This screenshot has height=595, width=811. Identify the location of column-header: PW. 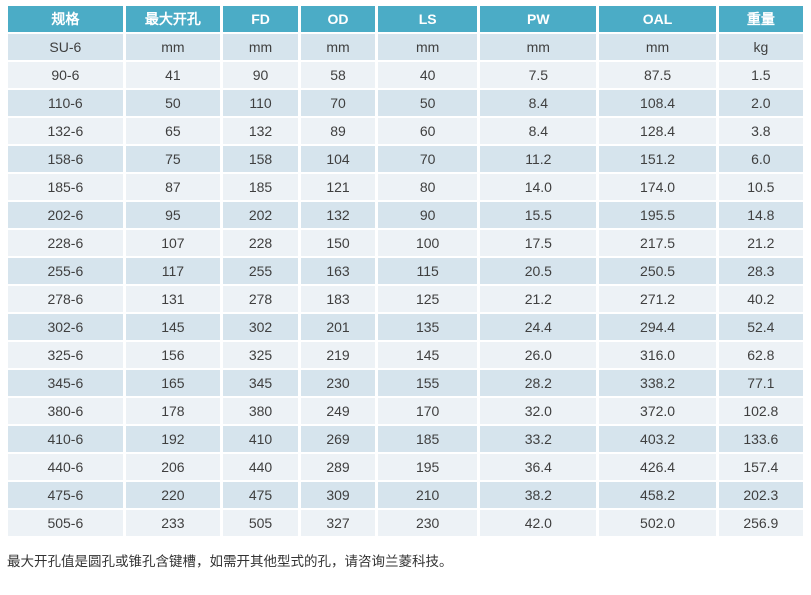
(538, 19).